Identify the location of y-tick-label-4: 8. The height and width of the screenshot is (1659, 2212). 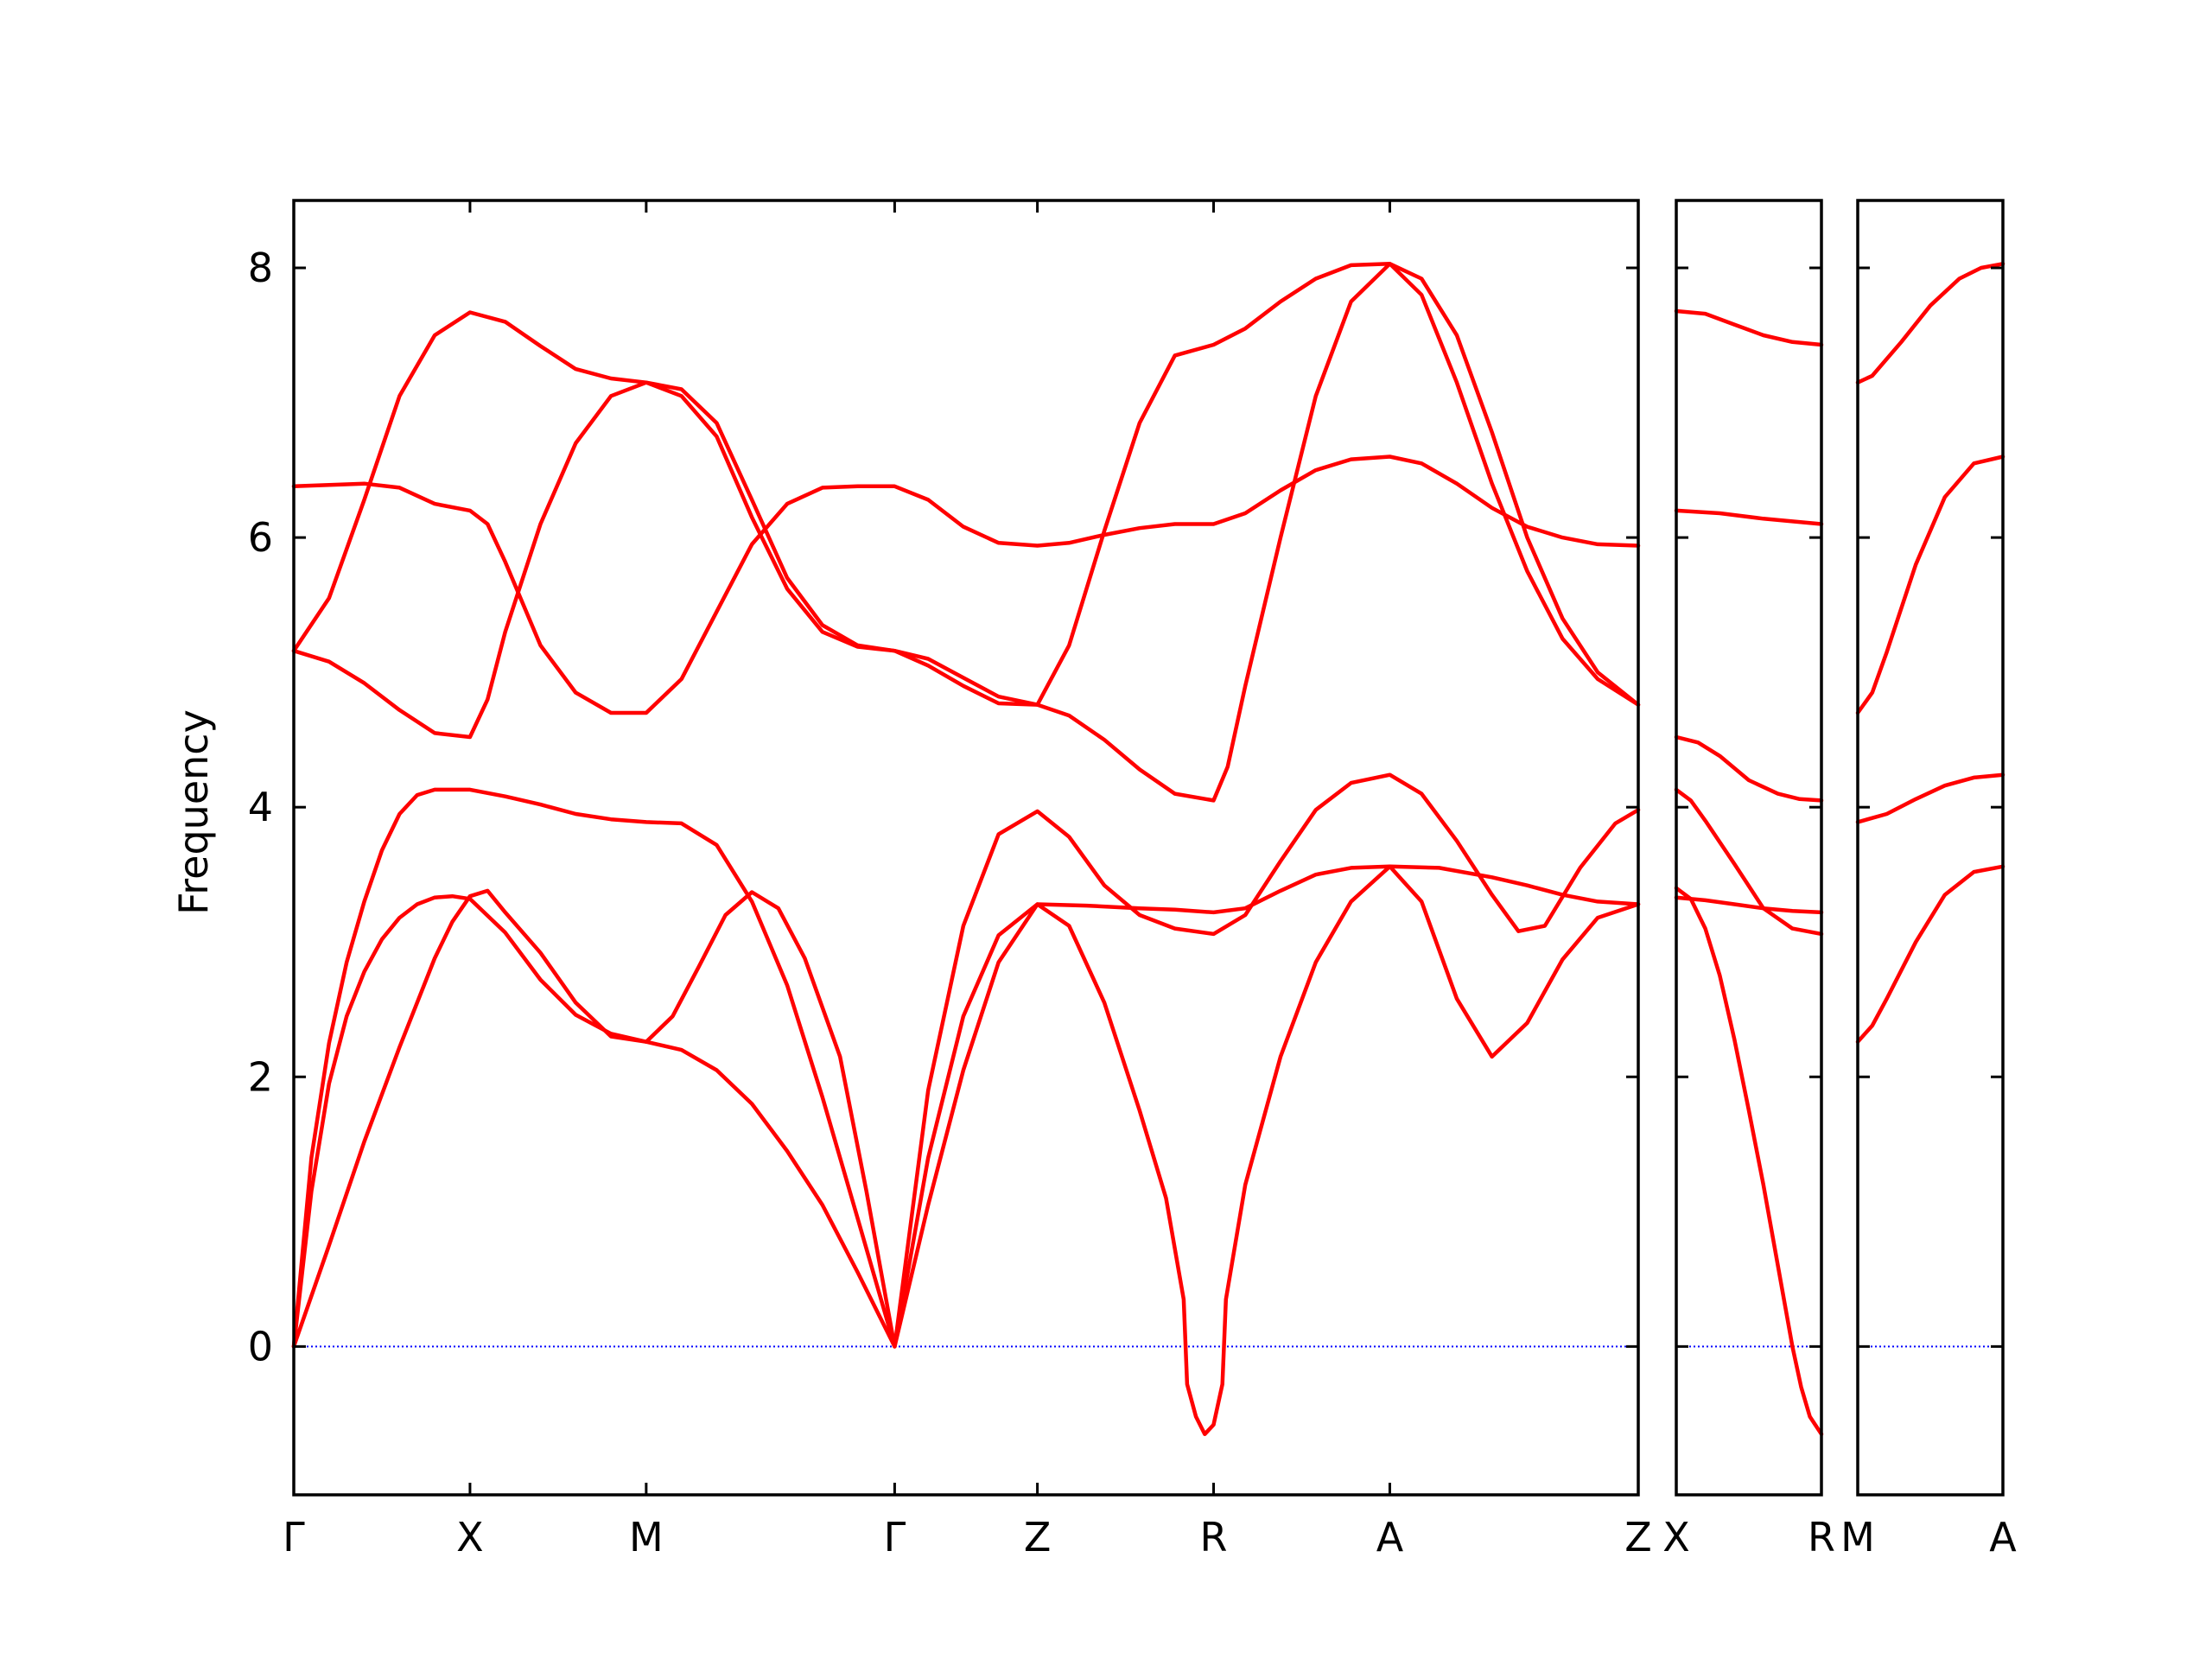
(260, 268).